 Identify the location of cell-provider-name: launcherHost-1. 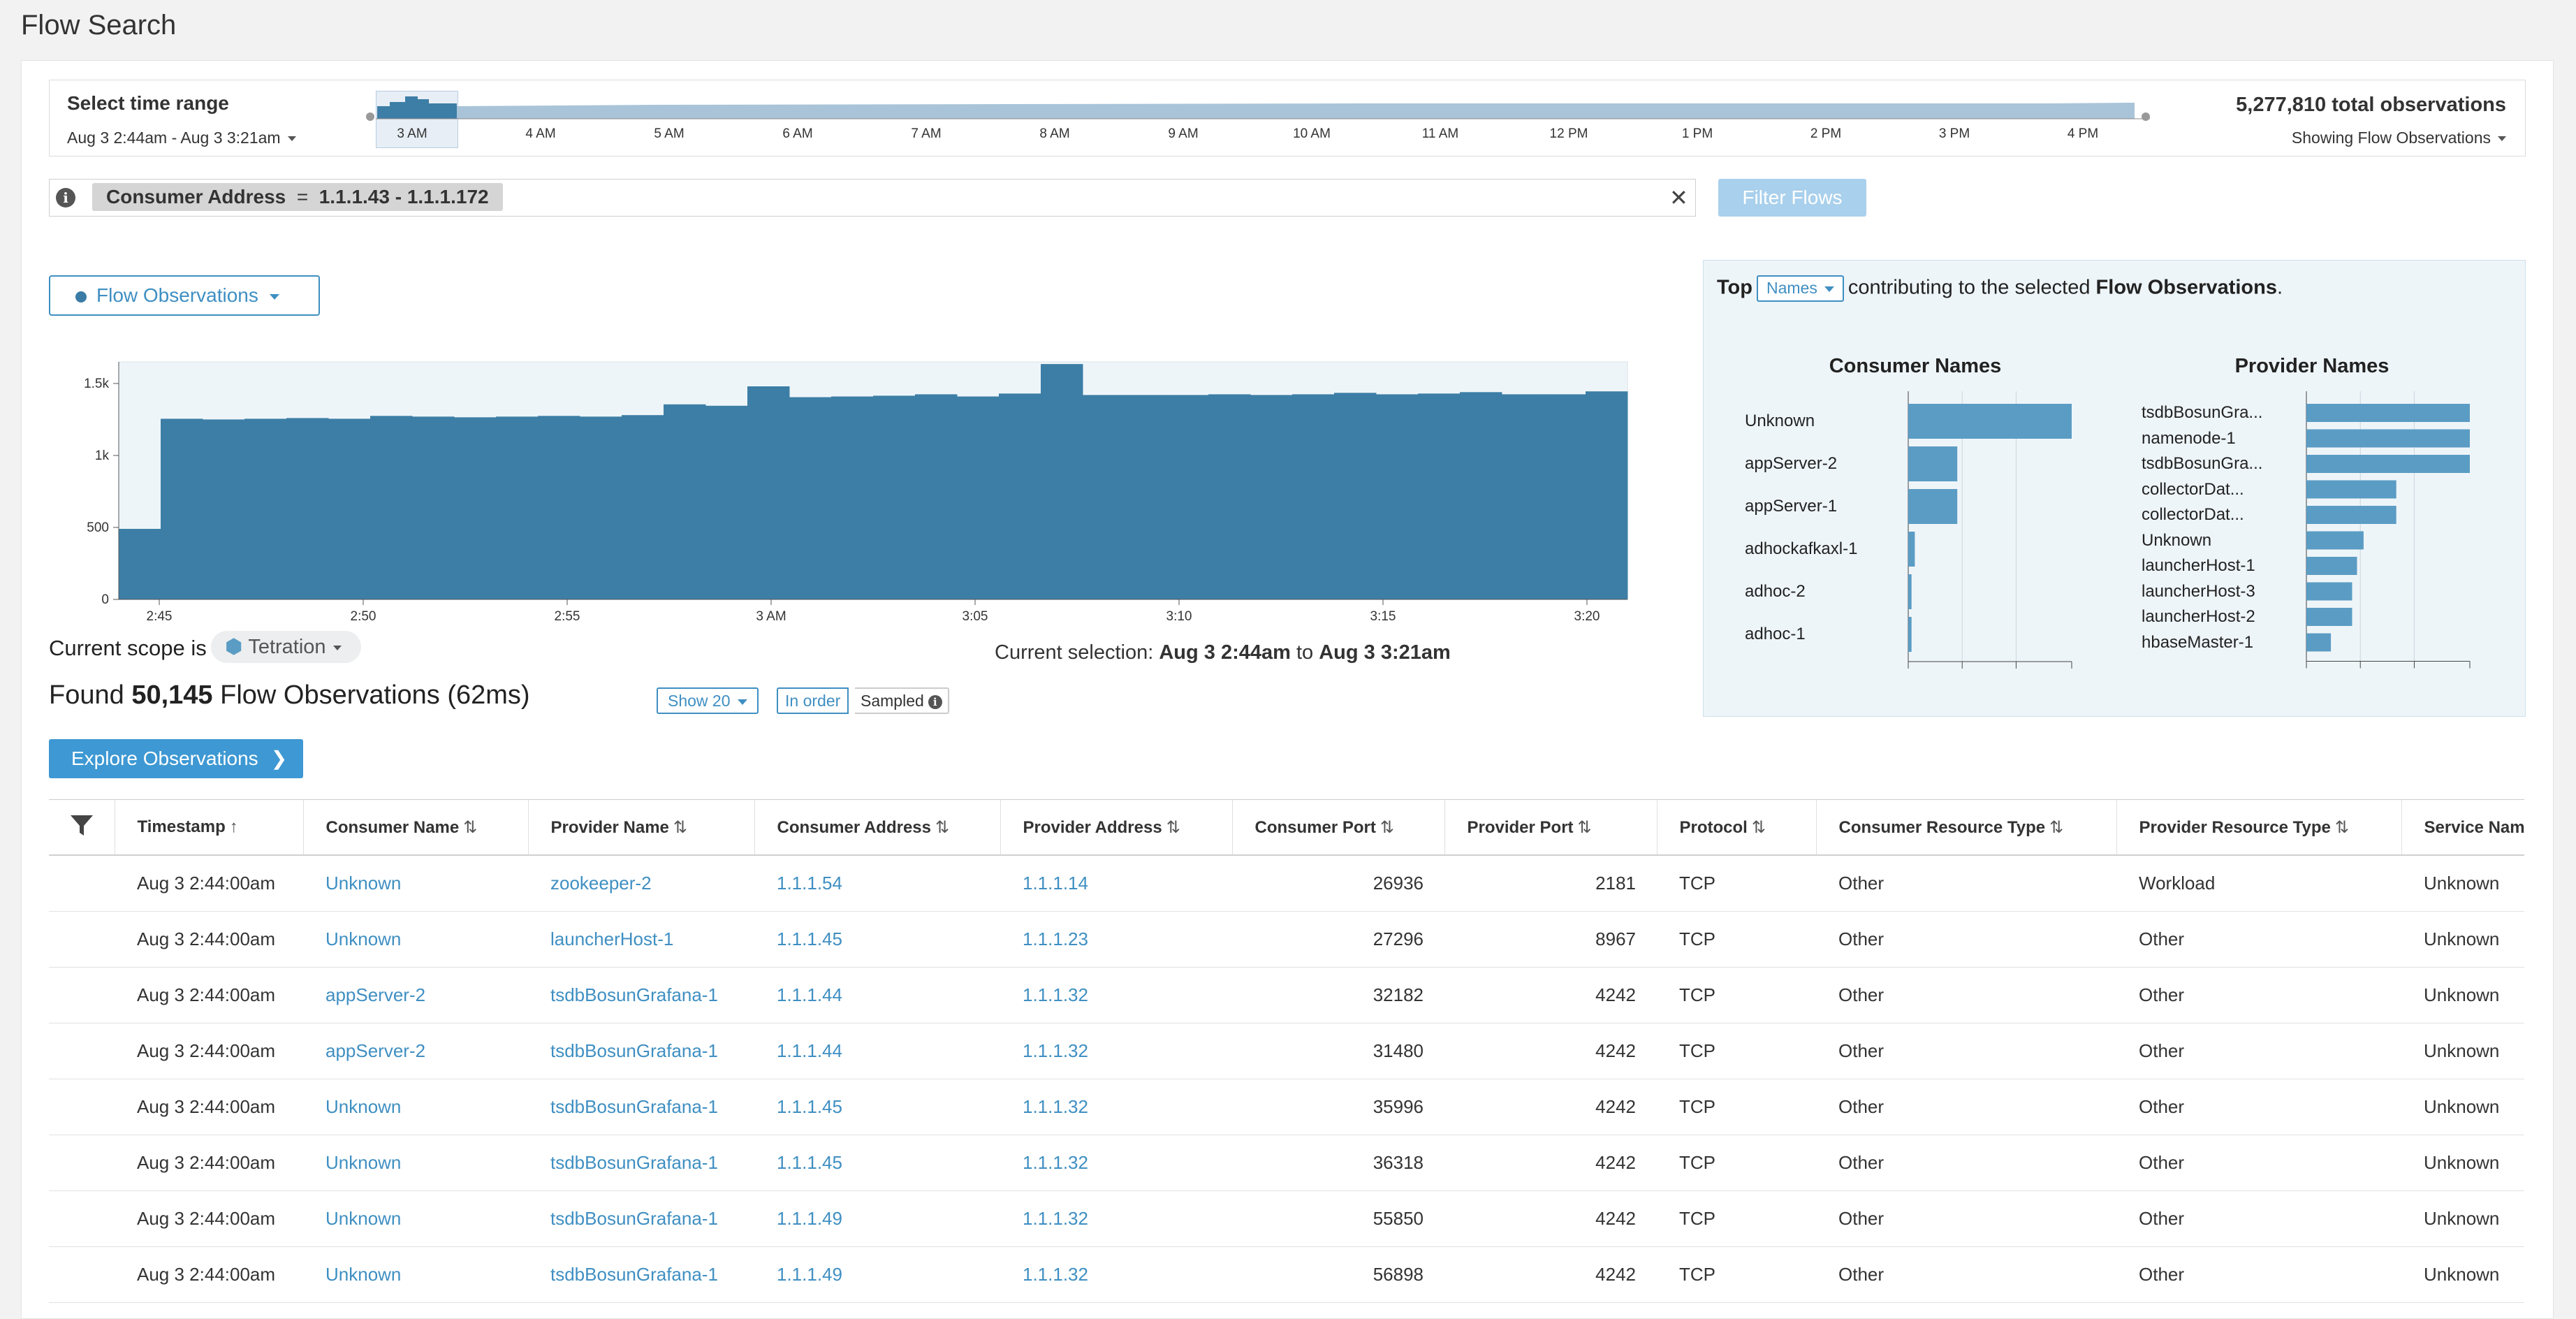
(641, 940).